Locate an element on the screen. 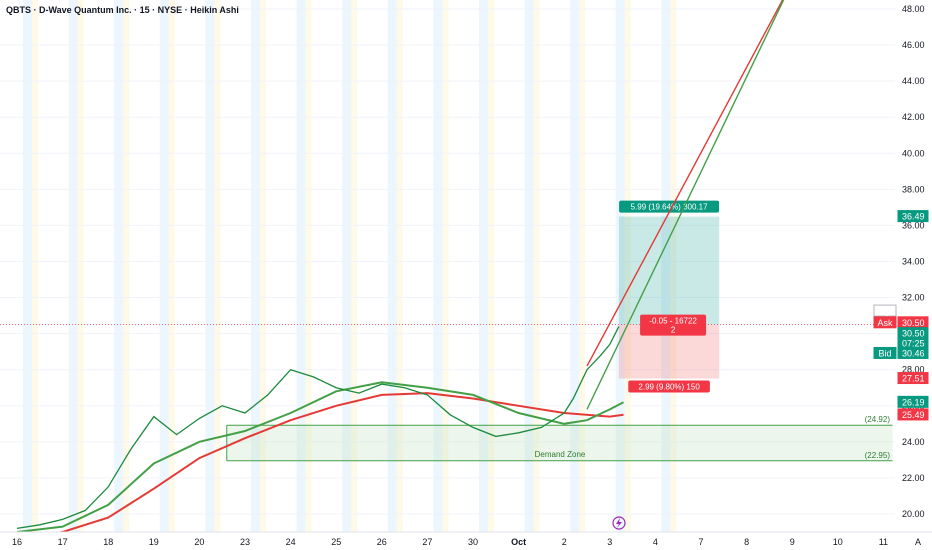 The width and height of the screenshot is (932, 550). auto-scale-icon: A is located at coordinates (918, 542).